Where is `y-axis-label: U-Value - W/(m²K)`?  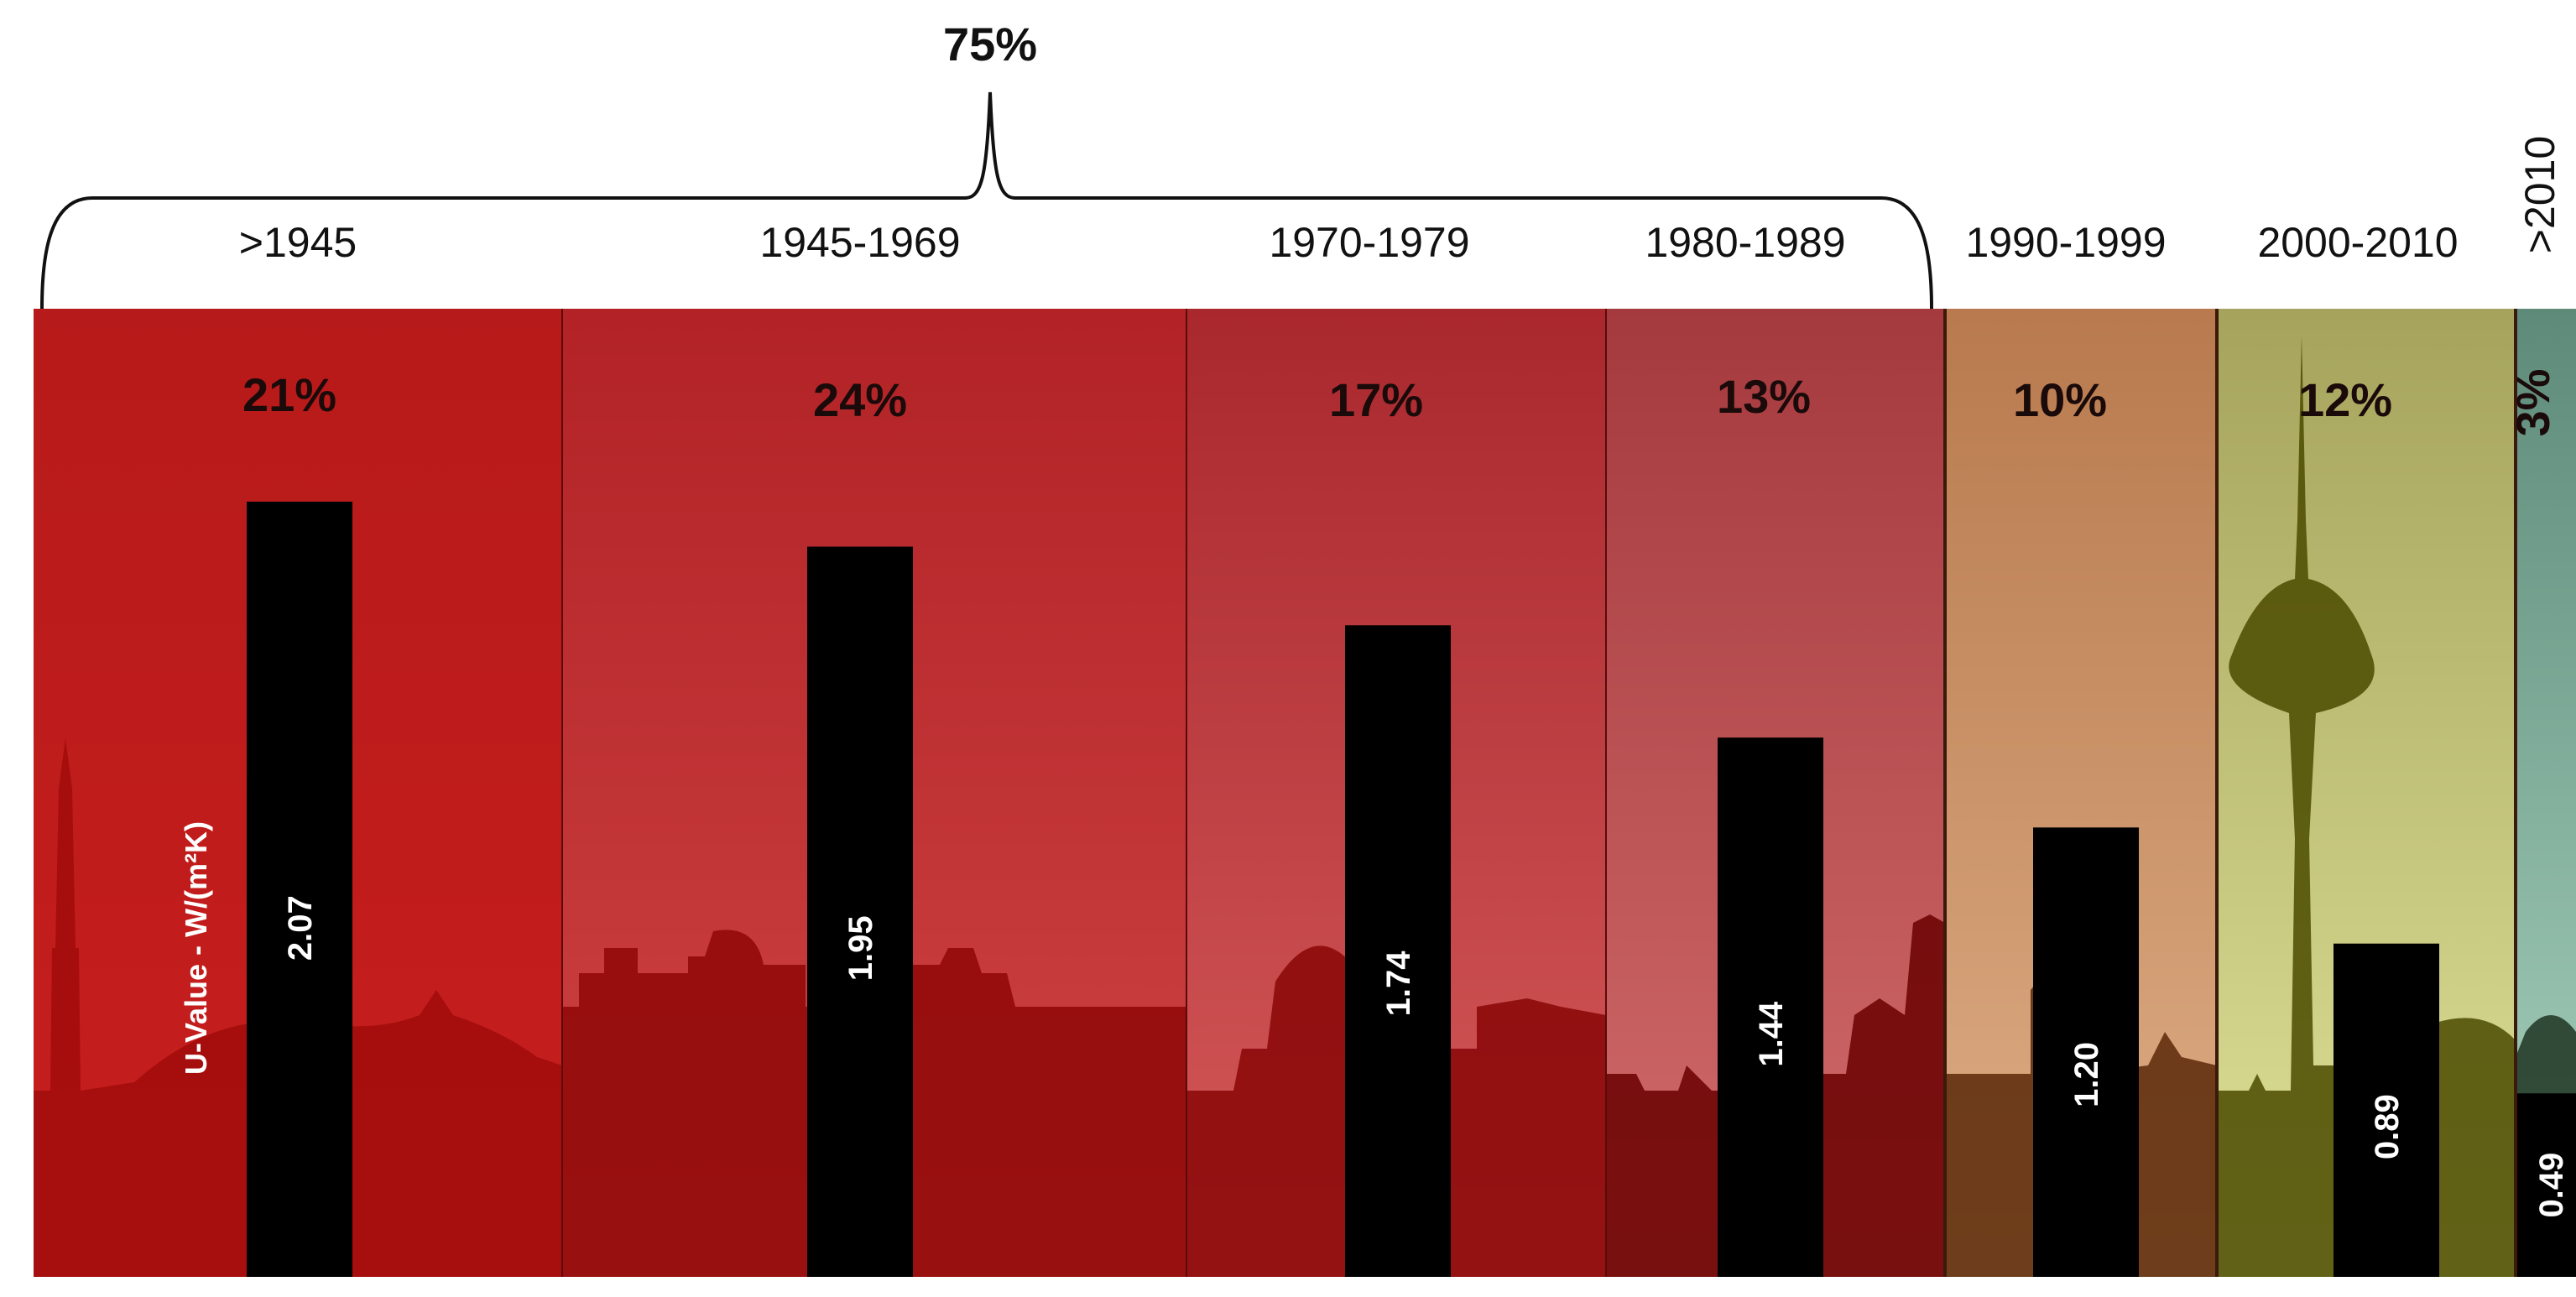
y-axis-label: U-Value - W/(m²K) is located at coordinates (196, 948).